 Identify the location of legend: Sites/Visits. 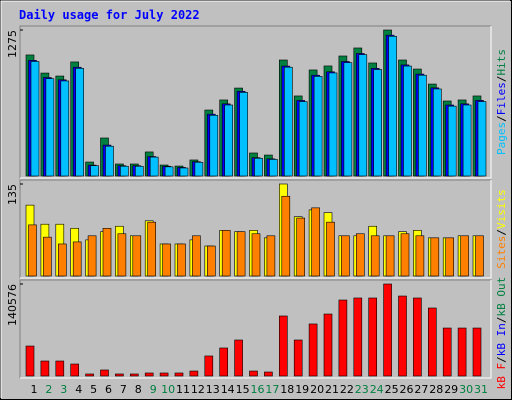
(501, 229).